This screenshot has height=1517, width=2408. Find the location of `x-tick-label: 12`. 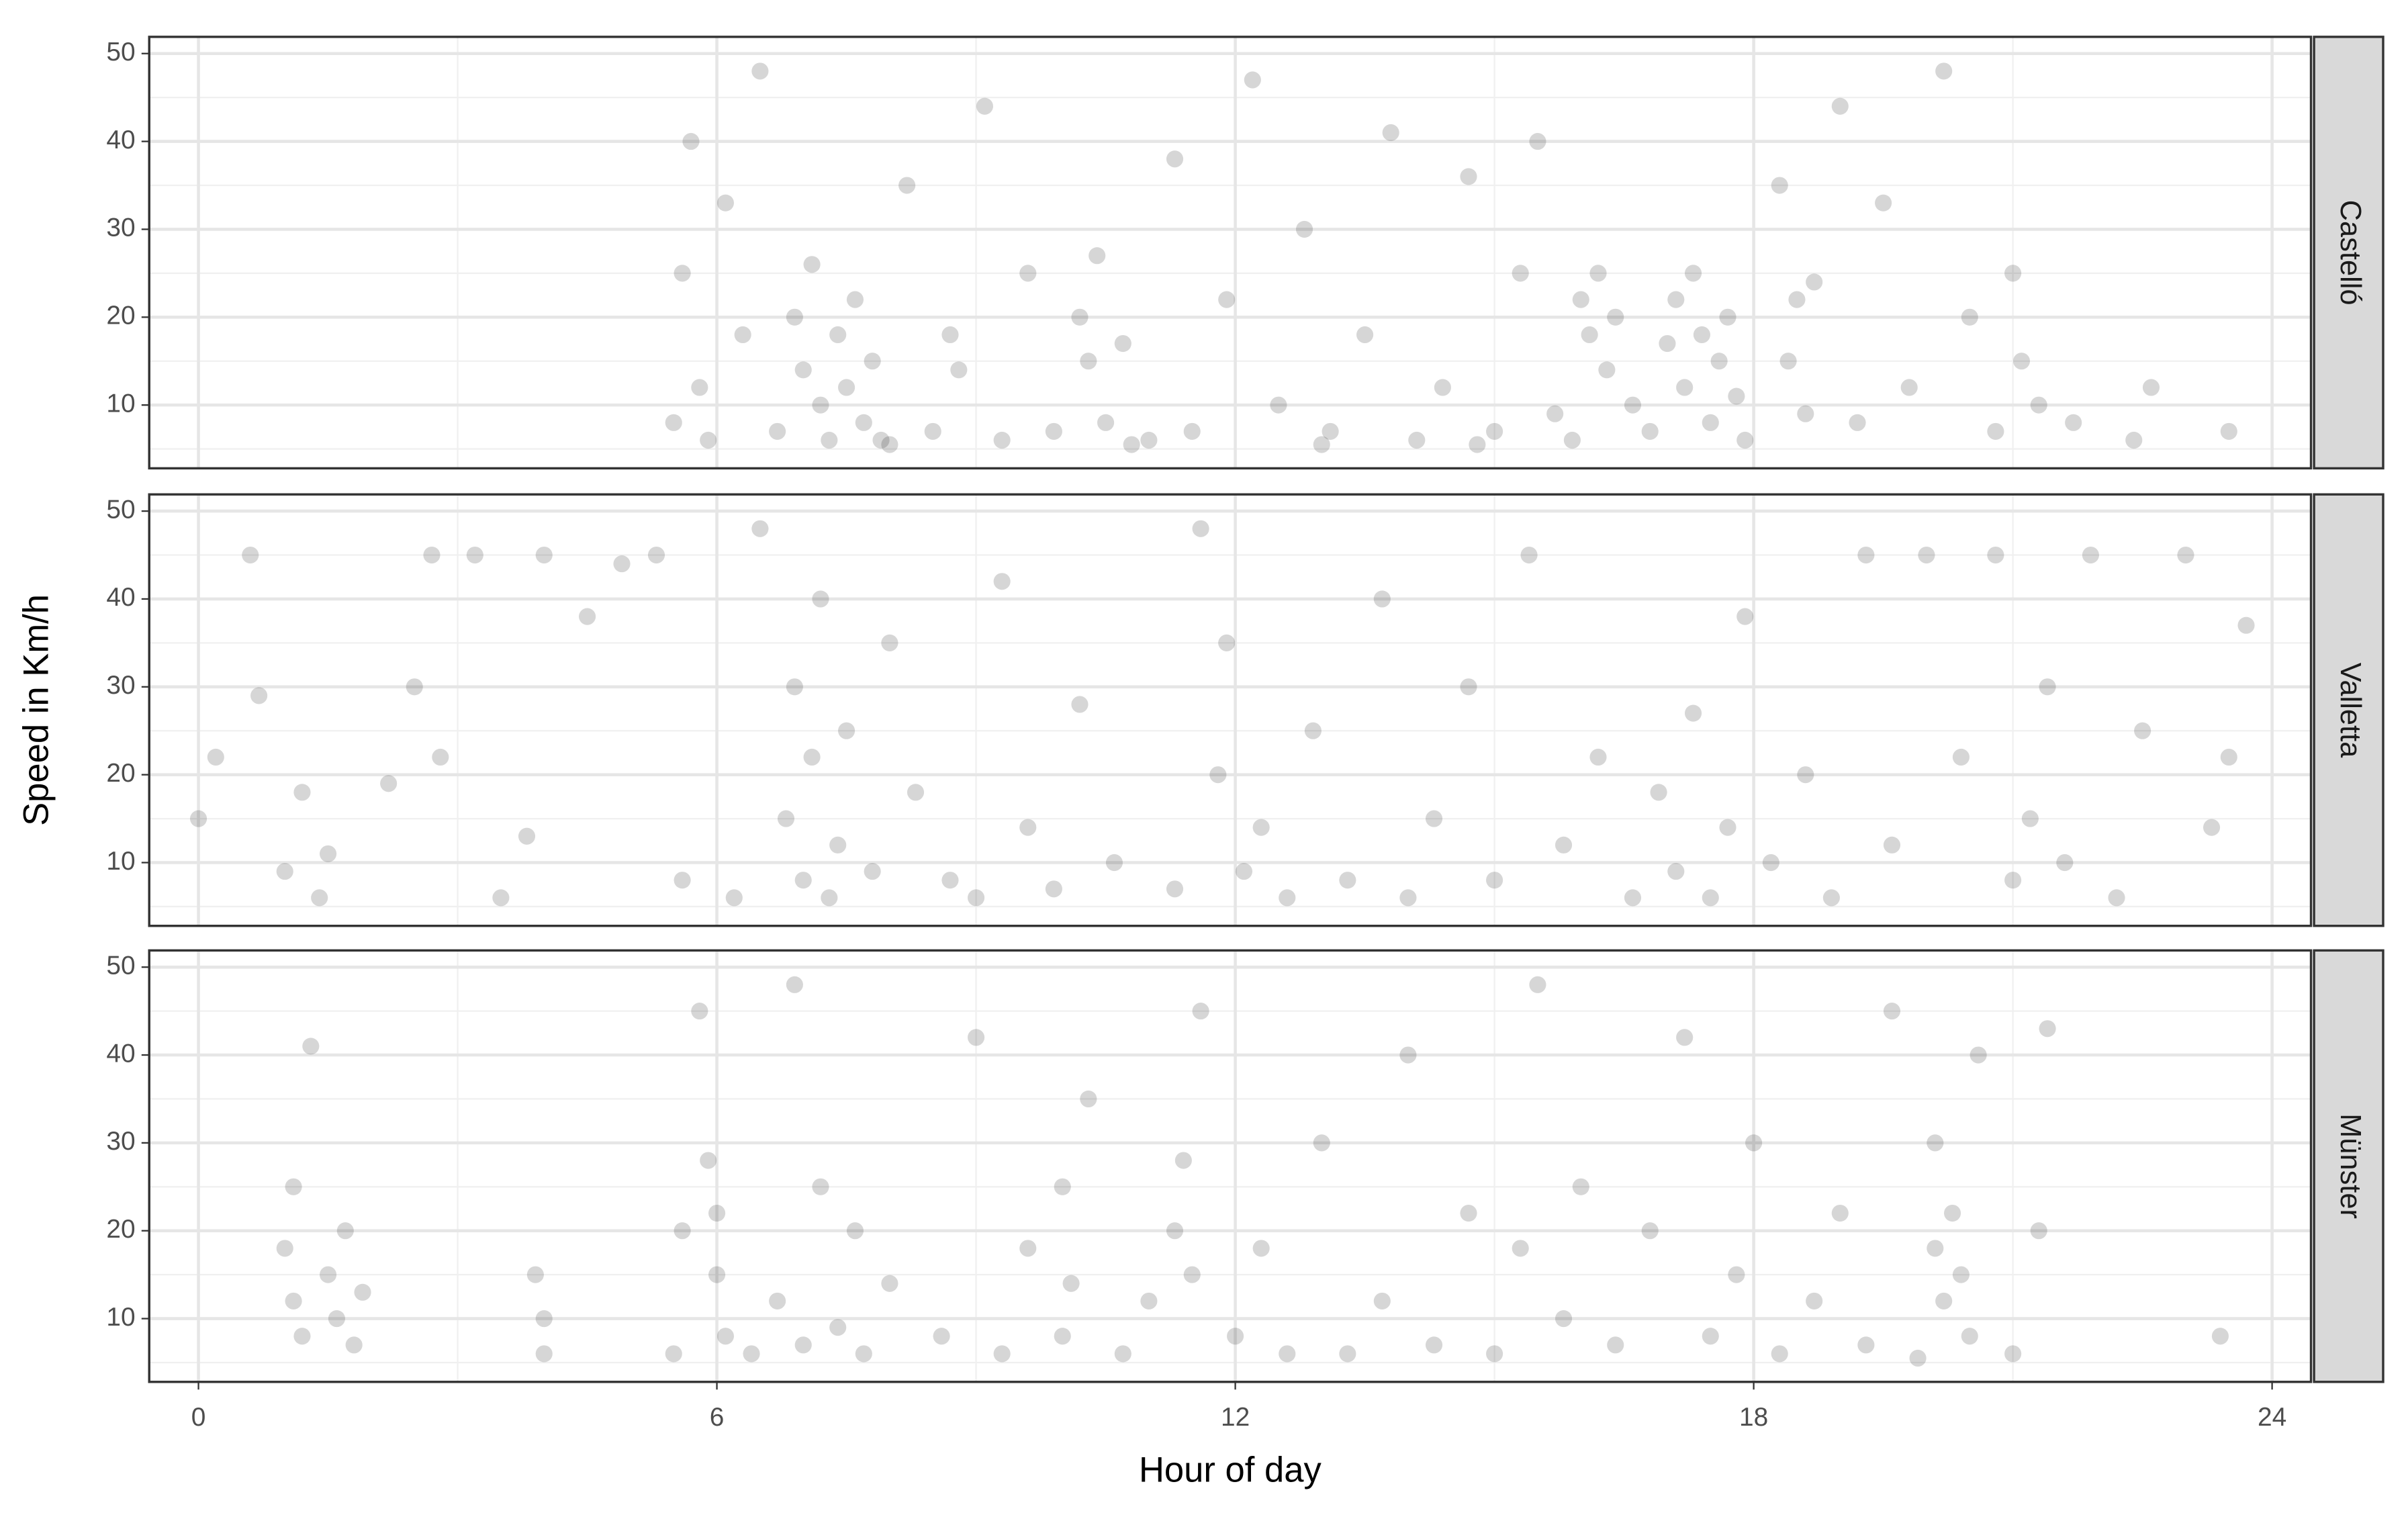

x-tick-label: 12 is located at coordinates (1235, 1417).